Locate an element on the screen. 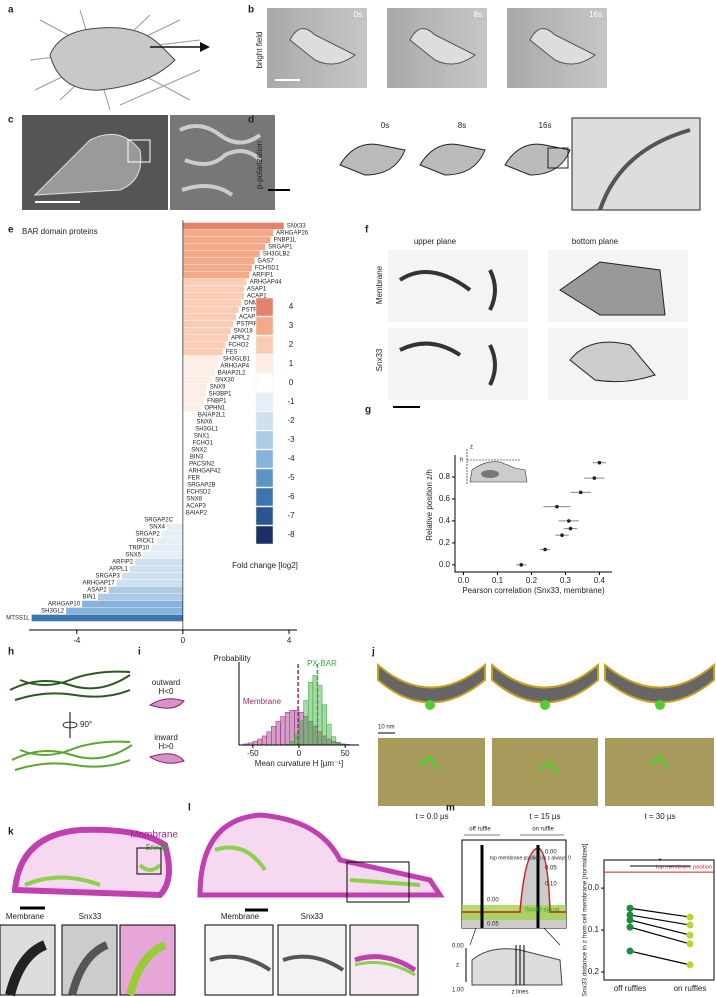 This screenshot has width=716, height=997. y-tick-label: 0.4 is located at coordinates (445, 520).